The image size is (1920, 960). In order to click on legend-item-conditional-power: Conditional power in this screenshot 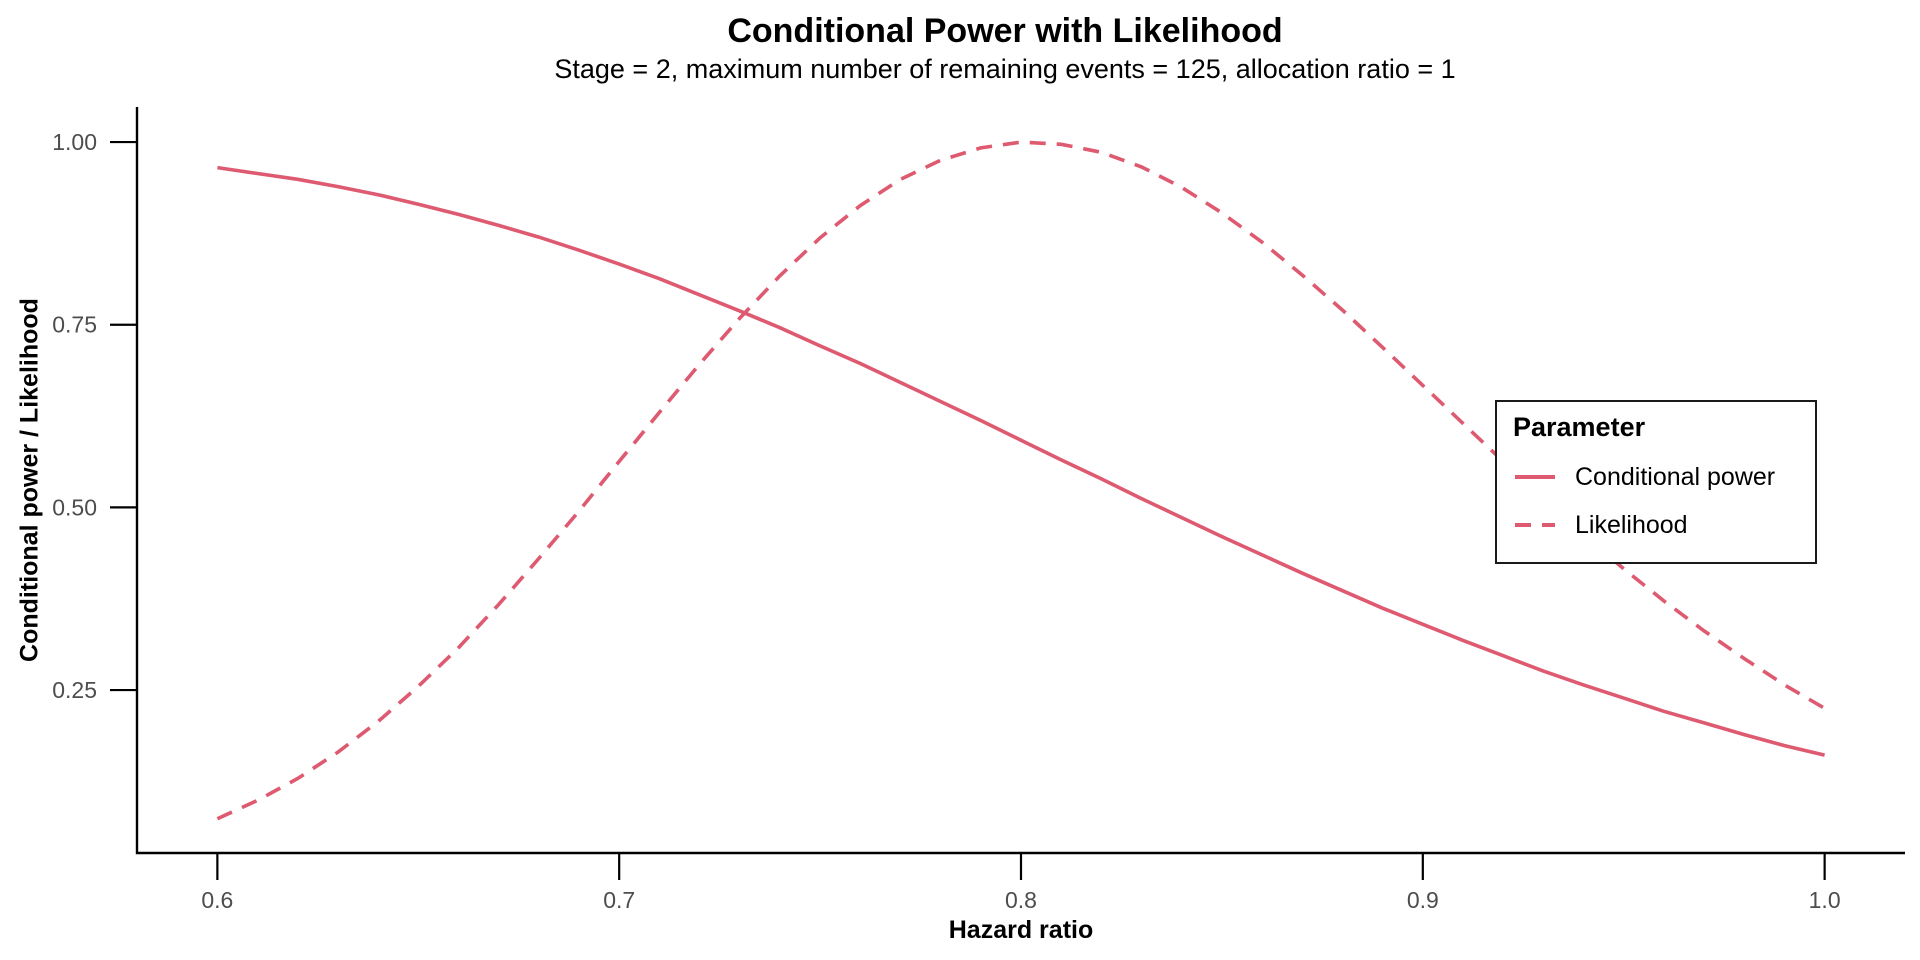, I will do `click(1664, 477)`.